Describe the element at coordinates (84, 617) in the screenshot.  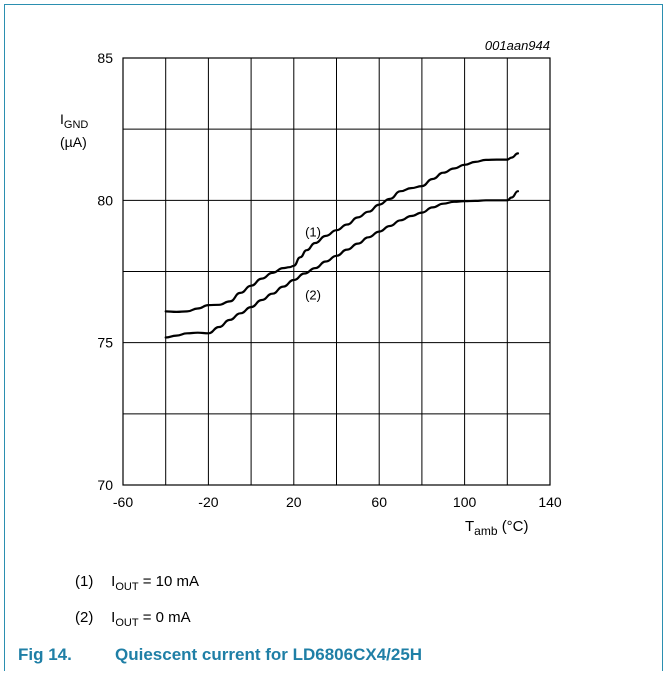
I see `note-number: (2)` at that location.